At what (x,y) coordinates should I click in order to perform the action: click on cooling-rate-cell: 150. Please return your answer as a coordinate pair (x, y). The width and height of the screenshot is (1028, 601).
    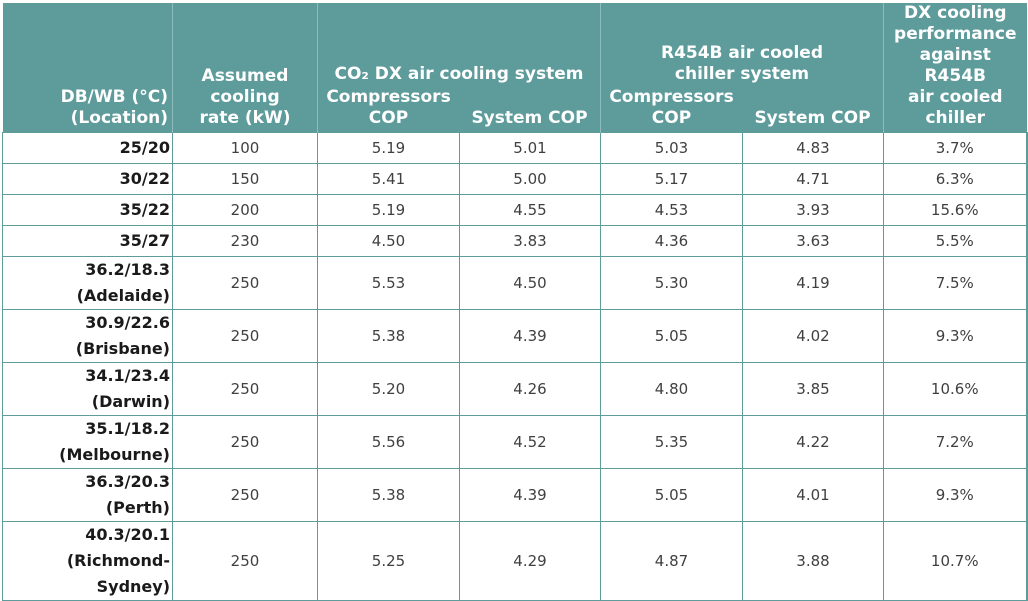
    Looking at the image, I should click on (245, 179).